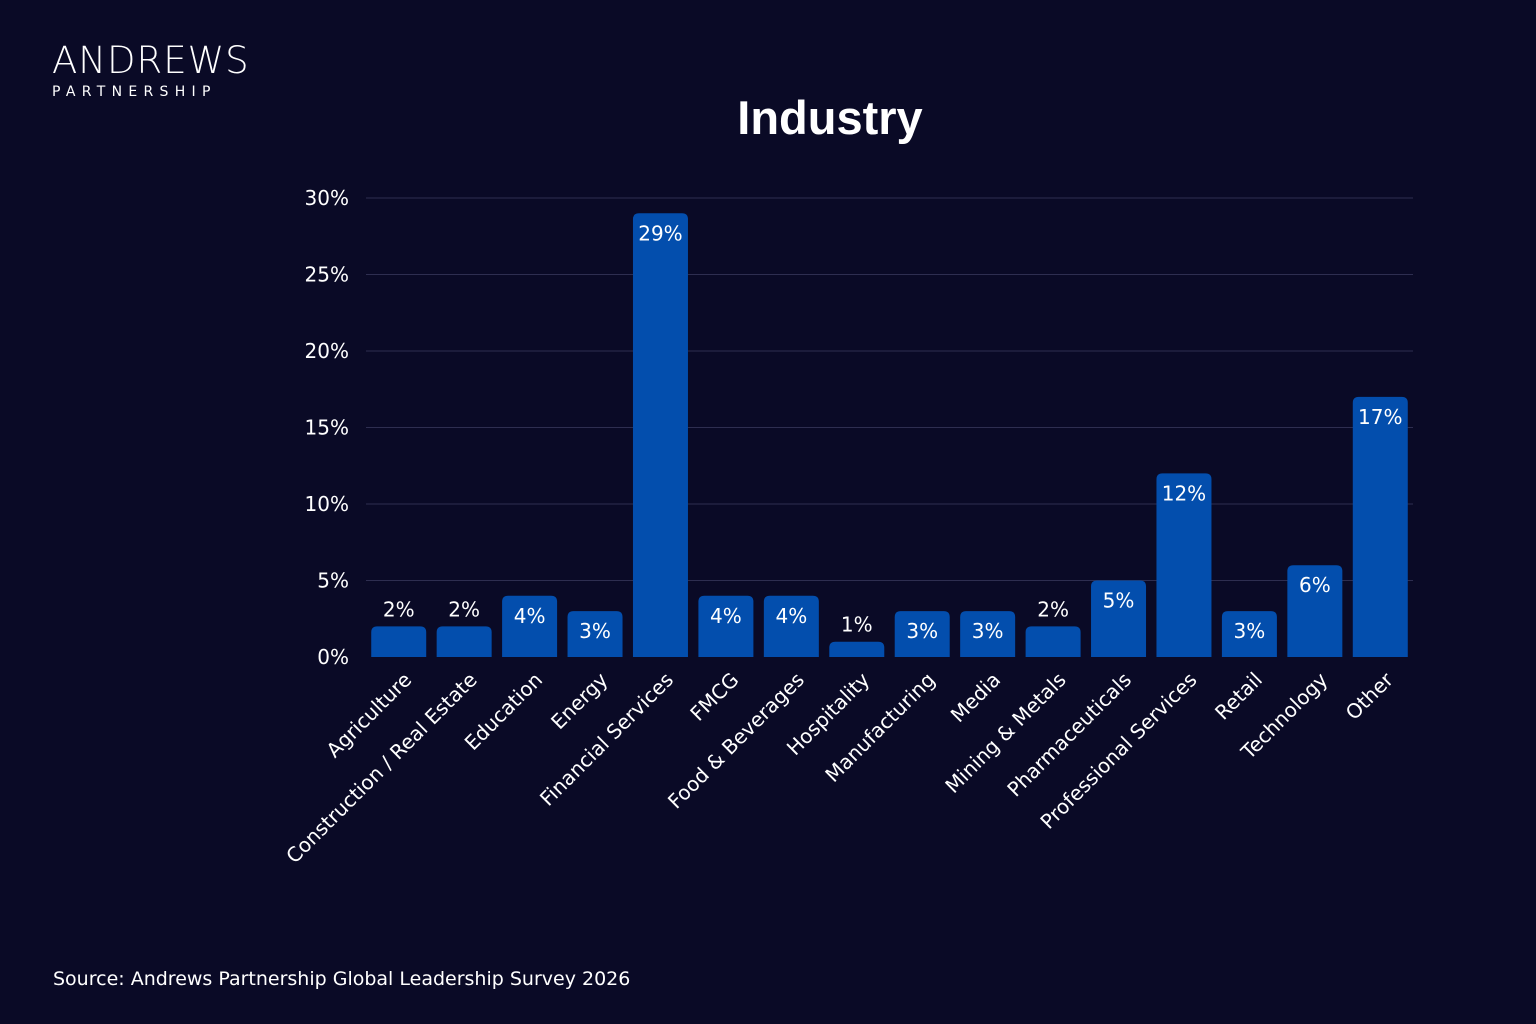  What do you see at coordinates (1315, 585) in the screenshot?
I see `value-label: 6%` at bounding box center [1315, 585].